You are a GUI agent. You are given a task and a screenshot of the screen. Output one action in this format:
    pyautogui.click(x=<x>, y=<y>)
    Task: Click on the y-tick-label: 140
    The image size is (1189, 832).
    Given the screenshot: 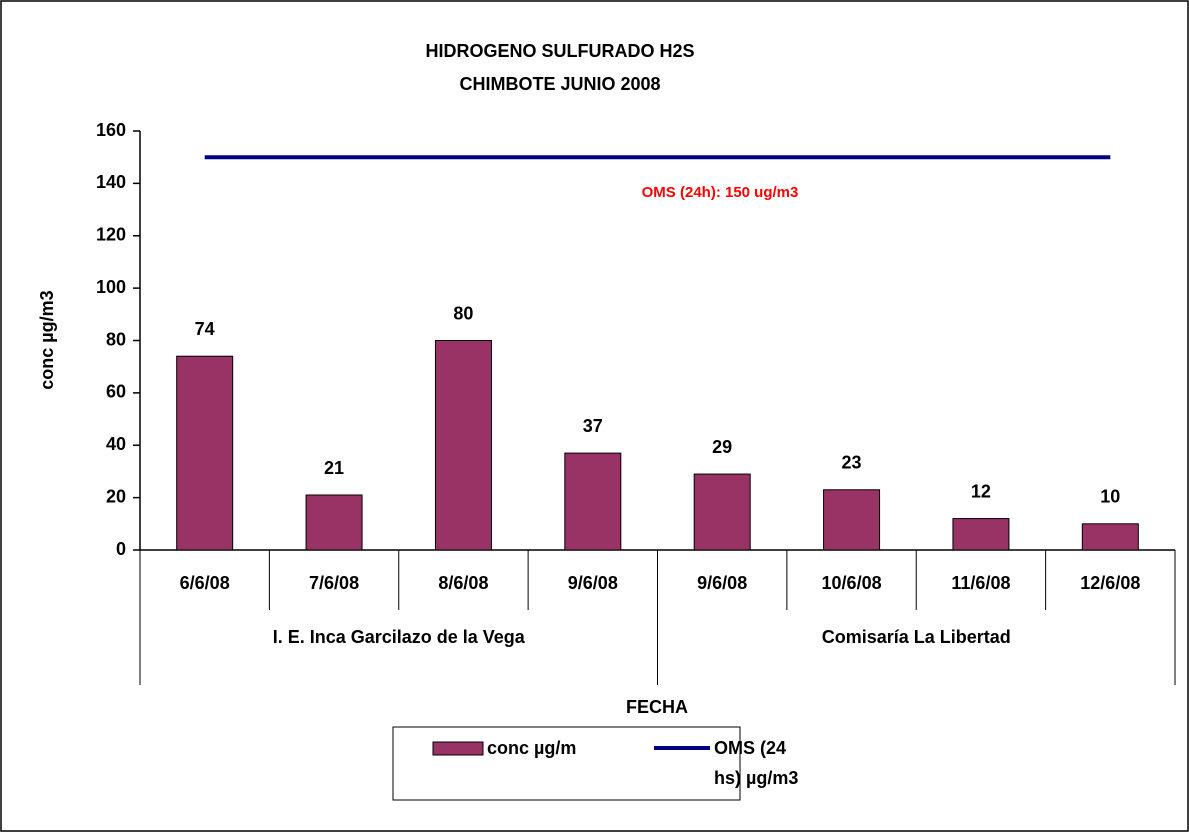 What is the action you would take?
    pyautogui.click(x=111, y=182)
    